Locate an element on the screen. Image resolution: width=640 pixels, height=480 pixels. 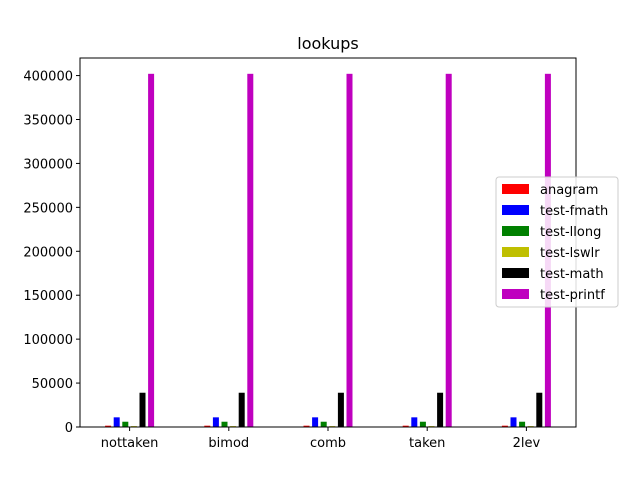
x-tick-label-comb: comb is located at coordinates (328, 443).